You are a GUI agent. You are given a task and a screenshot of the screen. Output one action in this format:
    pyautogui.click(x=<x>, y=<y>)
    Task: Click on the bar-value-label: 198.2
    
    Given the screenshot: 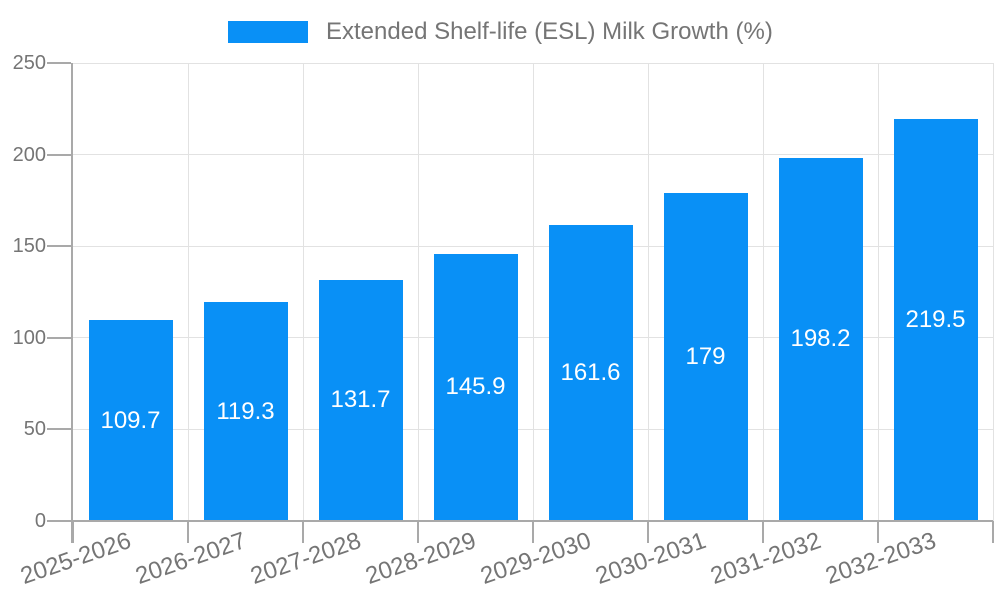 What is the action you would take?
    pyautogui.click(x=820, y=339)
    